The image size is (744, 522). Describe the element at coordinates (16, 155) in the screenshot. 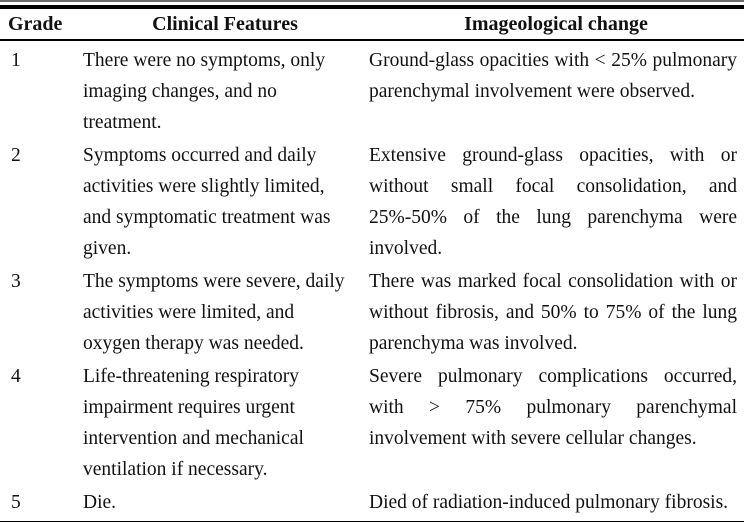

I see `grade-cell: 2` at that location.